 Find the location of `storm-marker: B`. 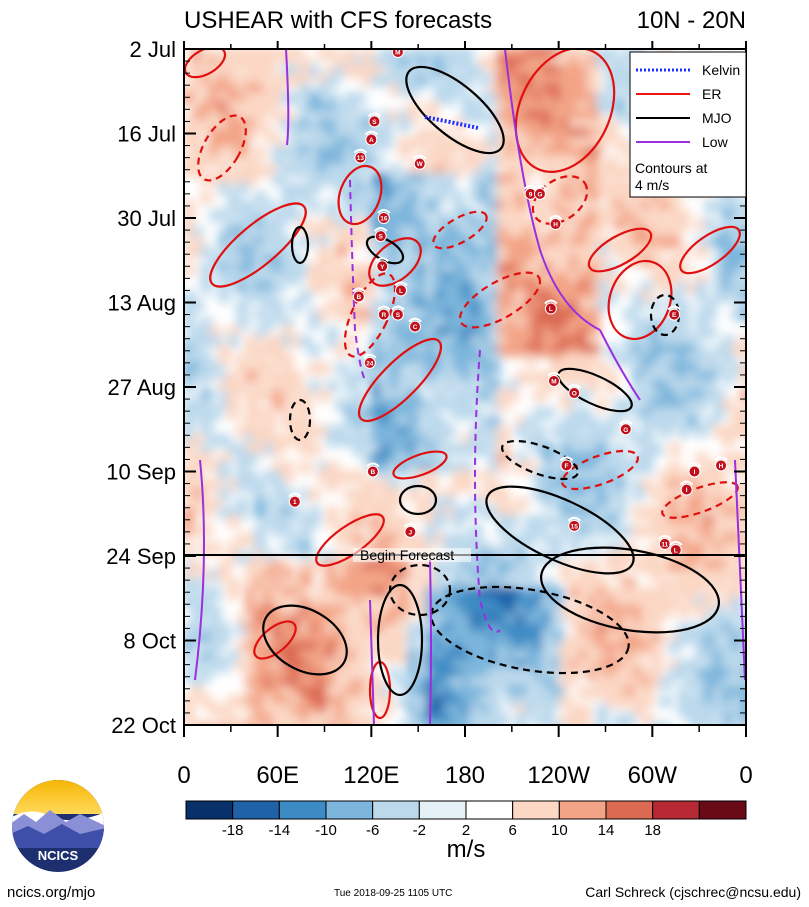

storm-marker: B is located at coordinates (373, 470).